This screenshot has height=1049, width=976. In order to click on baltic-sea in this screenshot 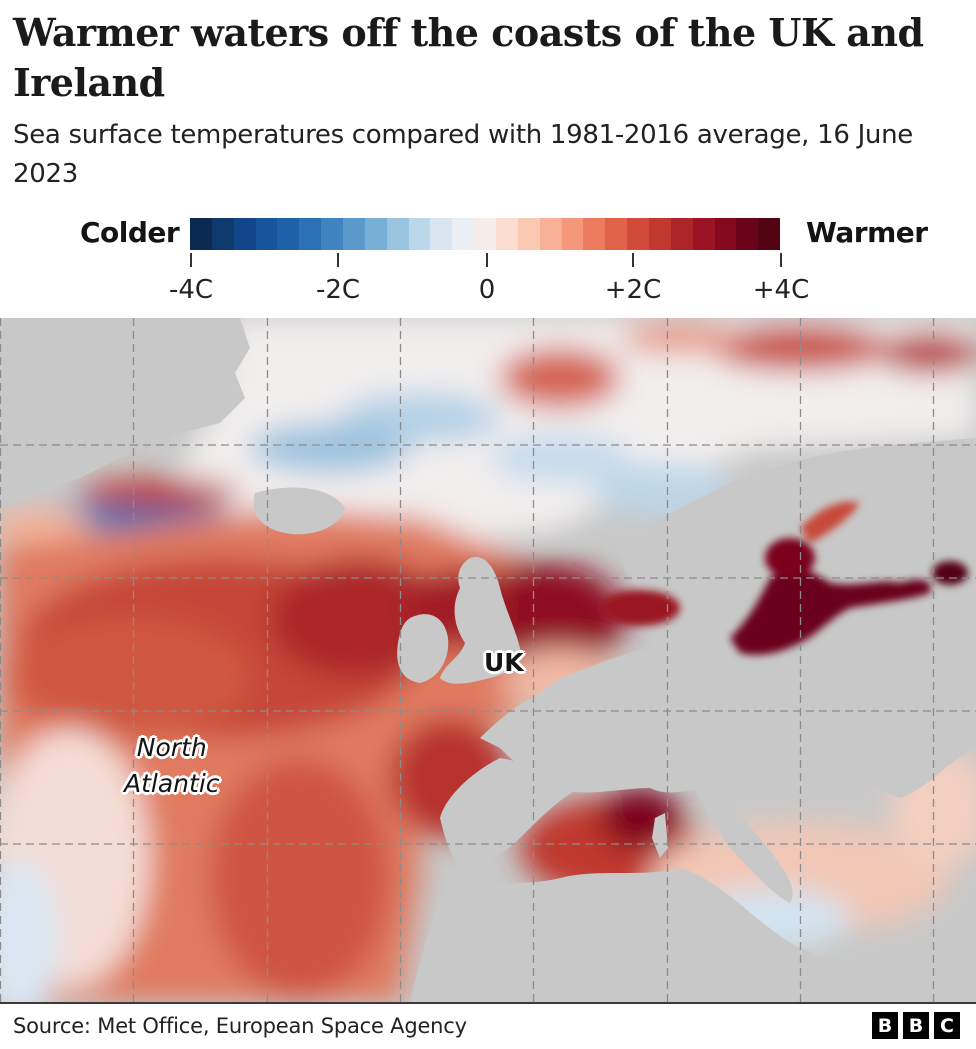, I will do `click(784, 578)`.